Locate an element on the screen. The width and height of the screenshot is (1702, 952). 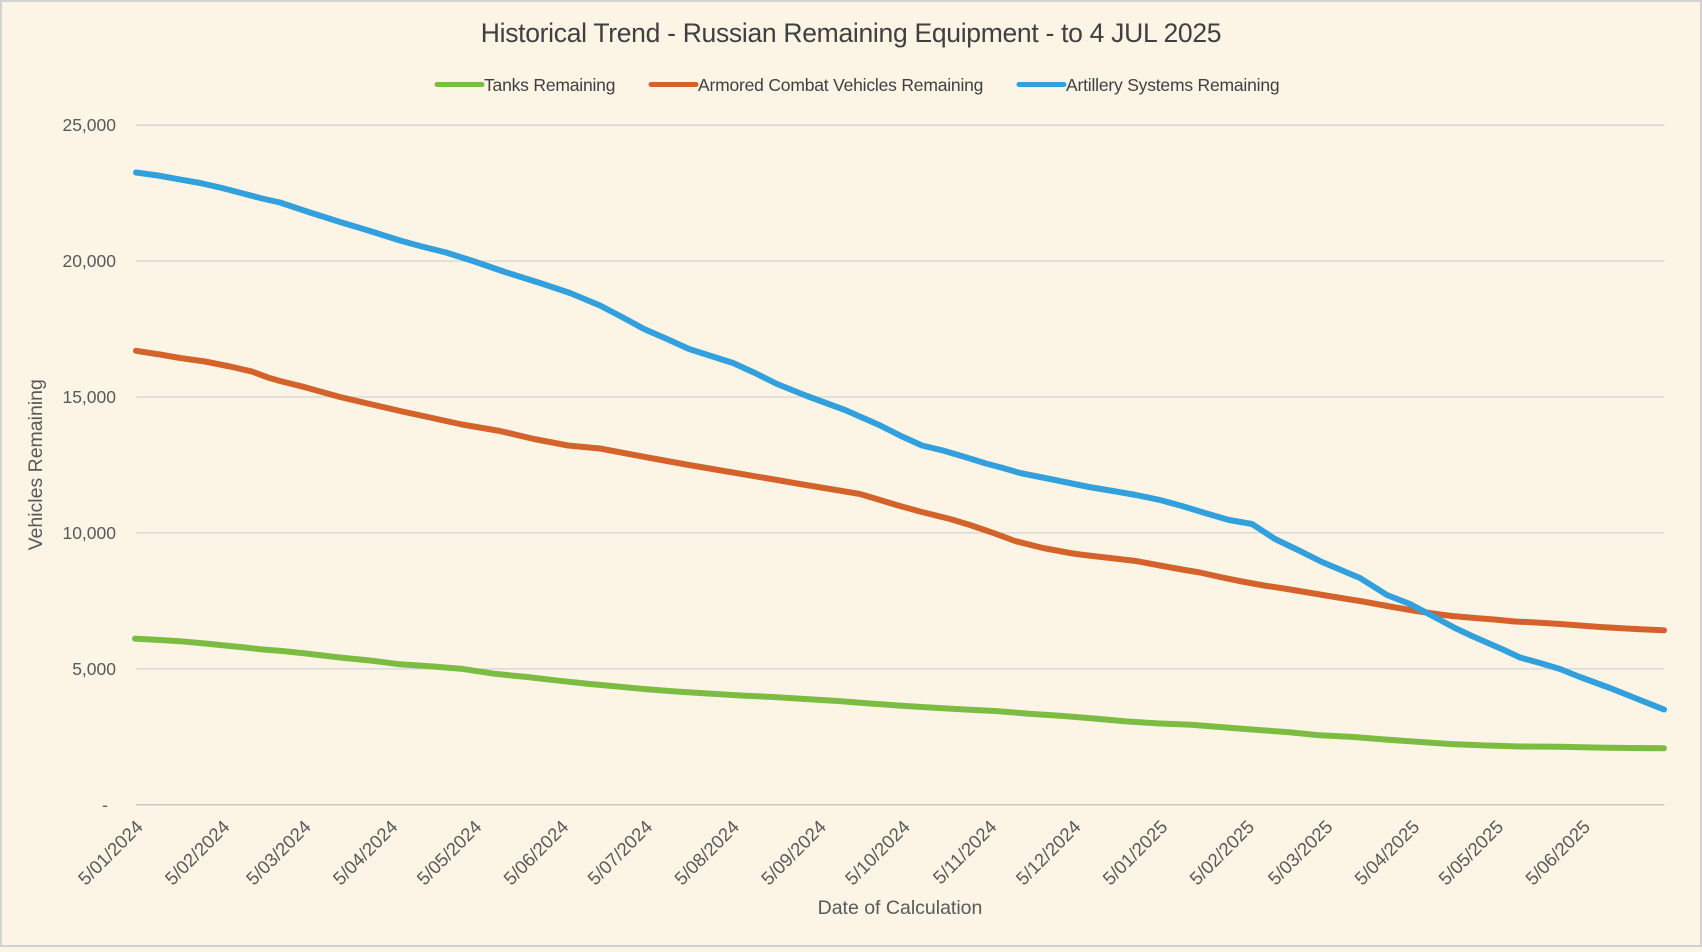
svg-text: 5,000 is located at coordinates (94, 669).